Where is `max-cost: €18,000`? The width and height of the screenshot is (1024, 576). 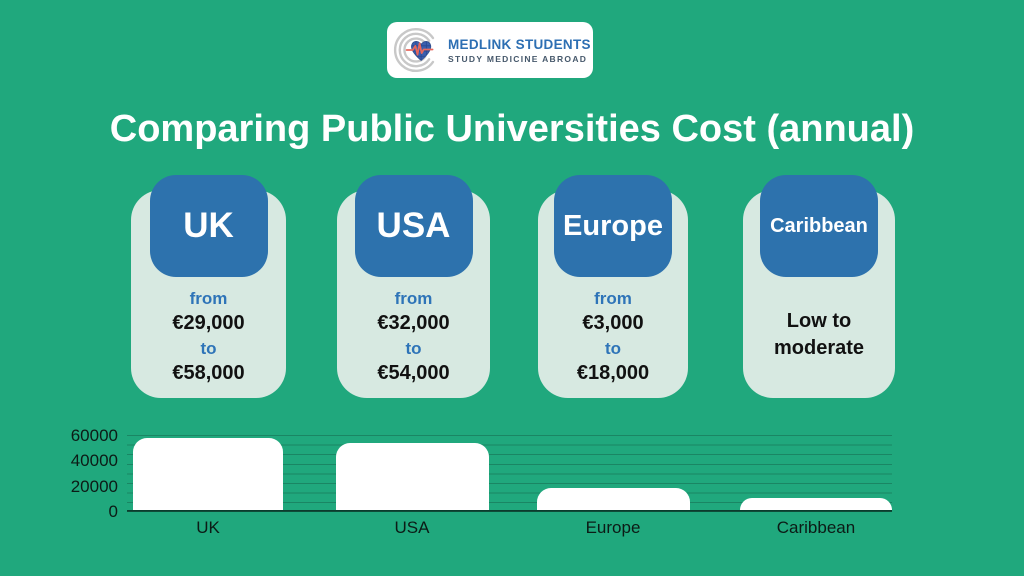
max-cost: €18,000 is located at coordinates (613, 373).